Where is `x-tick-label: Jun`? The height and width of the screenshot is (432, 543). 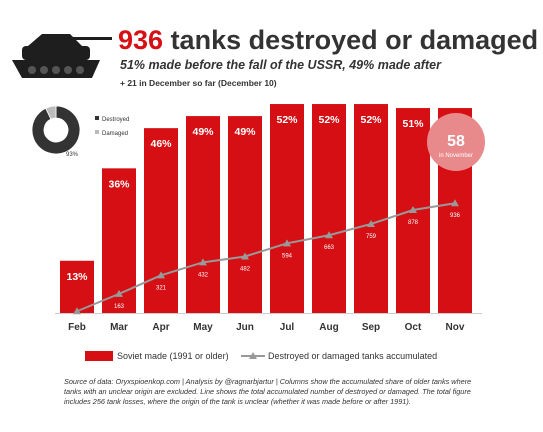
x-tick-label: Jun is located at coordinates (245, 327).